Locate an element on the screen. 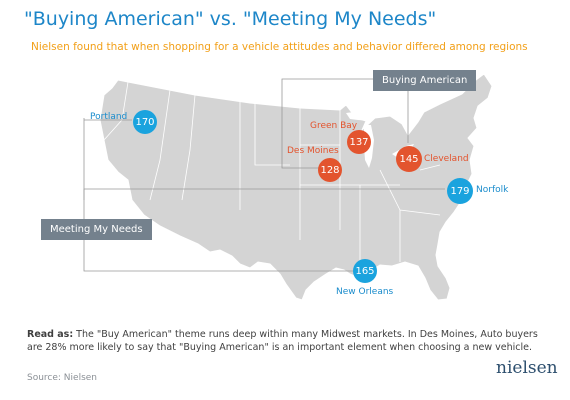 The image size is (570, 400). index-bubble-portland: 170 is located at coordinates (145, 122).